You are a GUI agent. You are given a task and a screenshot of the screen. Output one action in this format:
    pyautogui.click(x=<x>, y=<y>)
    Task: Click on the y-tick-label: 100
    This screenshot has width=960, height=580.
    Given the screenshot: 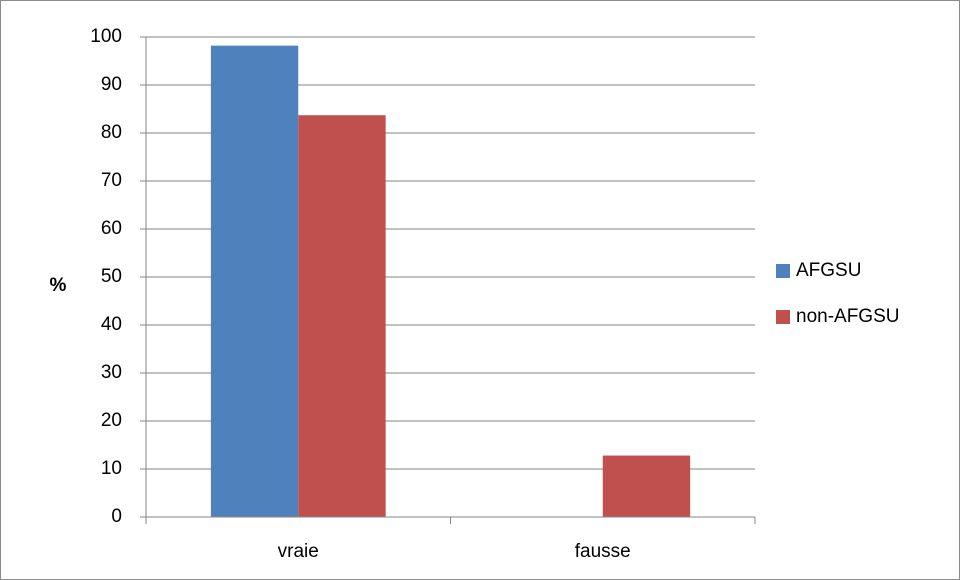 What is the action you would take?
    pyautogui.click(x=106, y=36)
    